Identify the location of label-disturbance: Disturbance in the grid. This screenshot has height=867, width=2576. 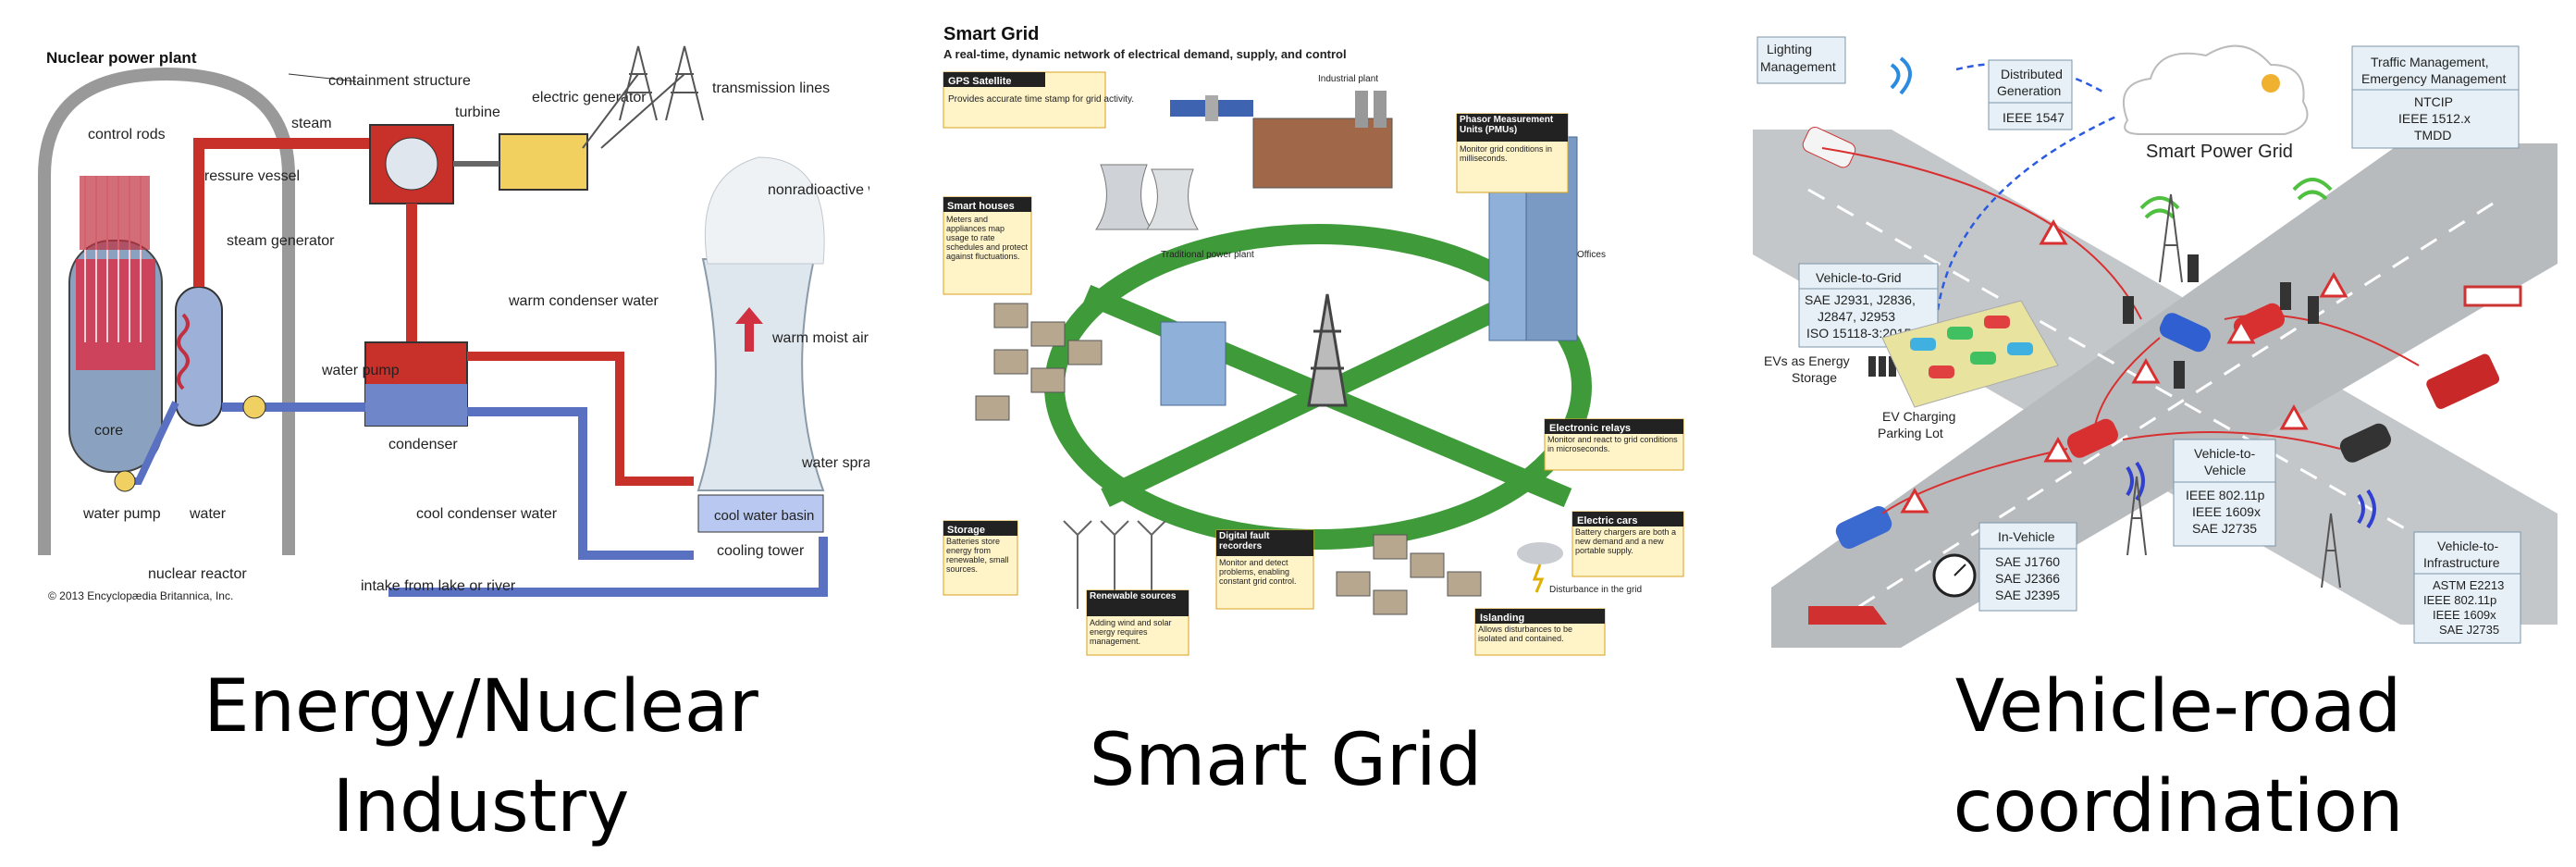
(1595, 590).